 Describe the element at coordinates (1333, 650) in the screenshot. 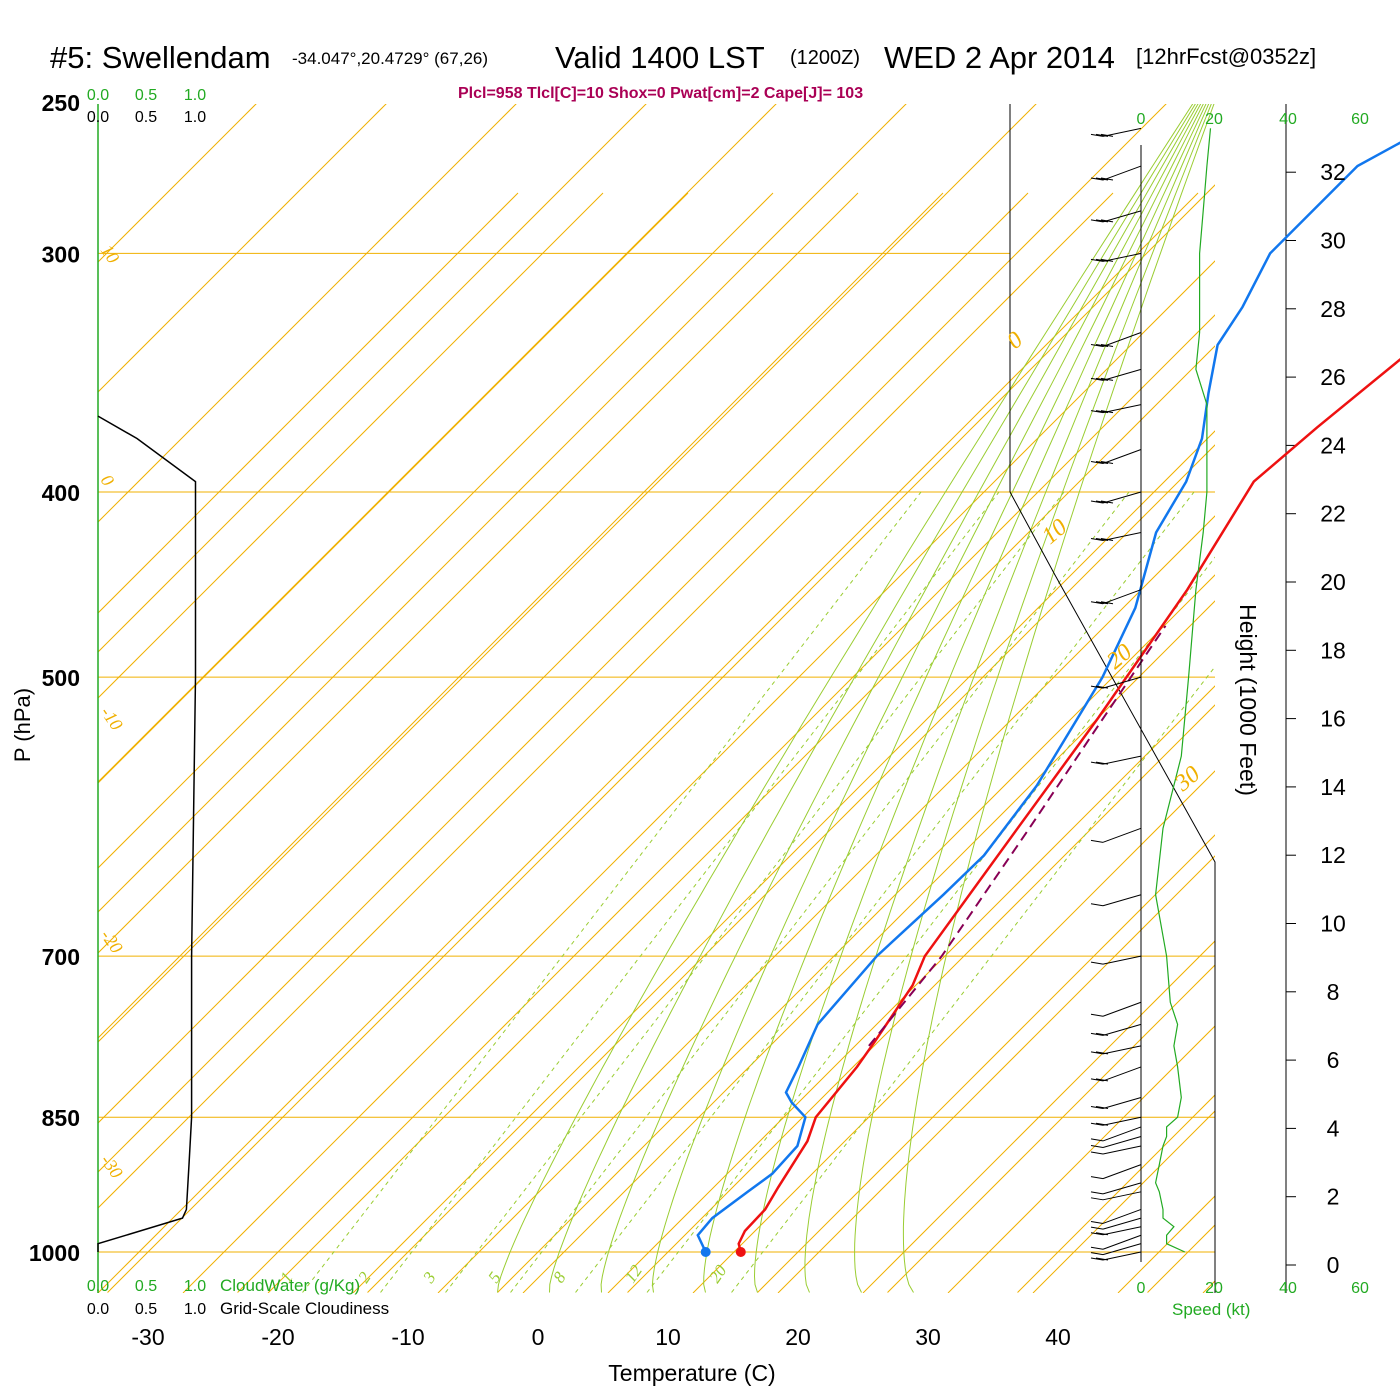

I see `height-tick: 18` at that location.